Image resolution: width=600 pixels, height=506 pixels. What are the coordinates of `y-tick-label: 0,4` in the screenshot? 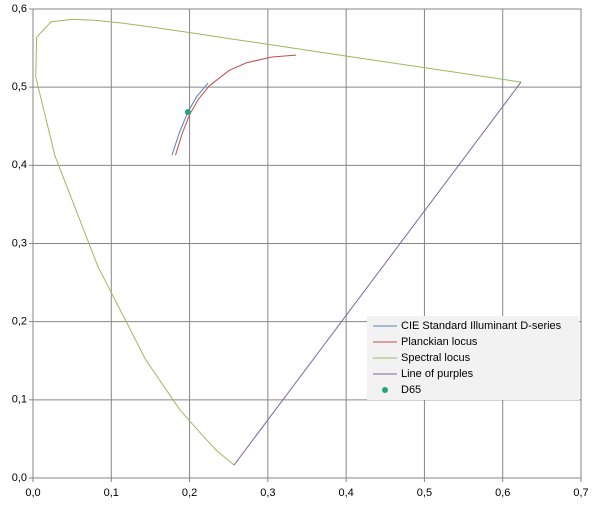 It's located at (19, 165).